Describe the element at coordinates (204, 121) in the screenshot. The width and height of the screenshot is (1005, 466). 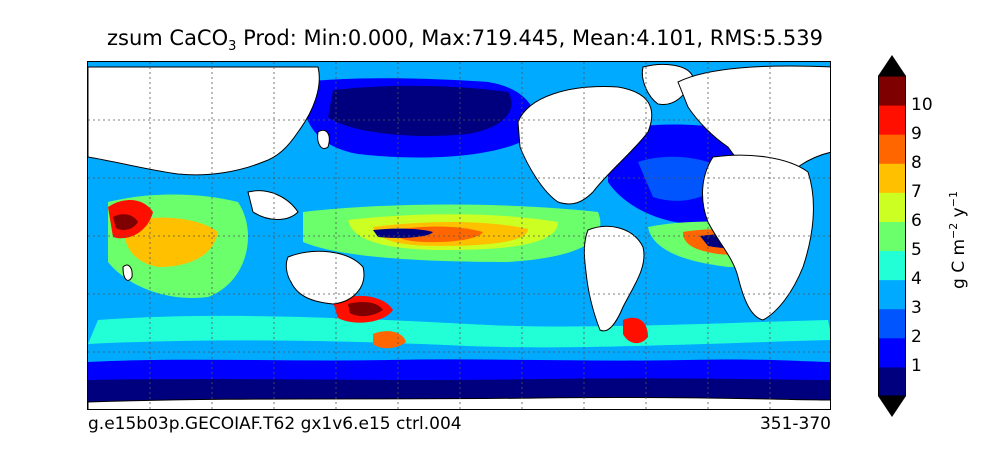
I see `land-eurasia-east` at that location.